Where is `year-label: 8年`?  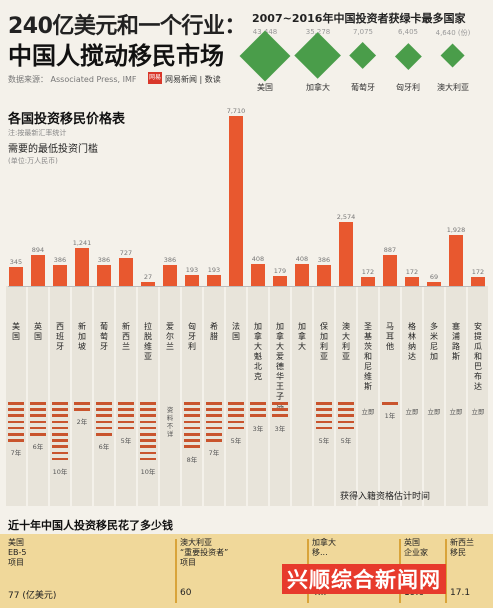 year-label: 8年 is located at coordinates (192, 459).